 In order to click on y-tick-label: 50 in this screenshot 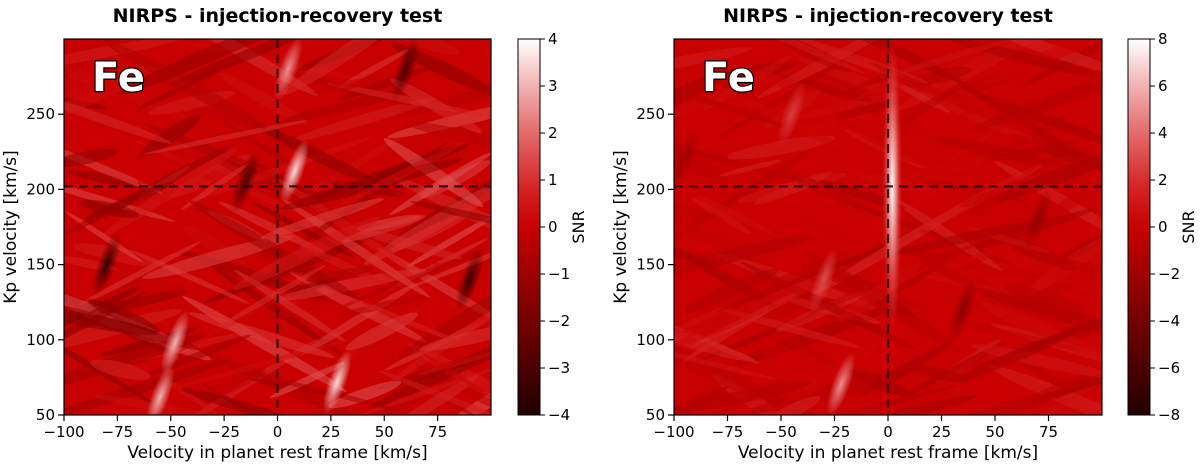, I will do `click(655, 415)`.